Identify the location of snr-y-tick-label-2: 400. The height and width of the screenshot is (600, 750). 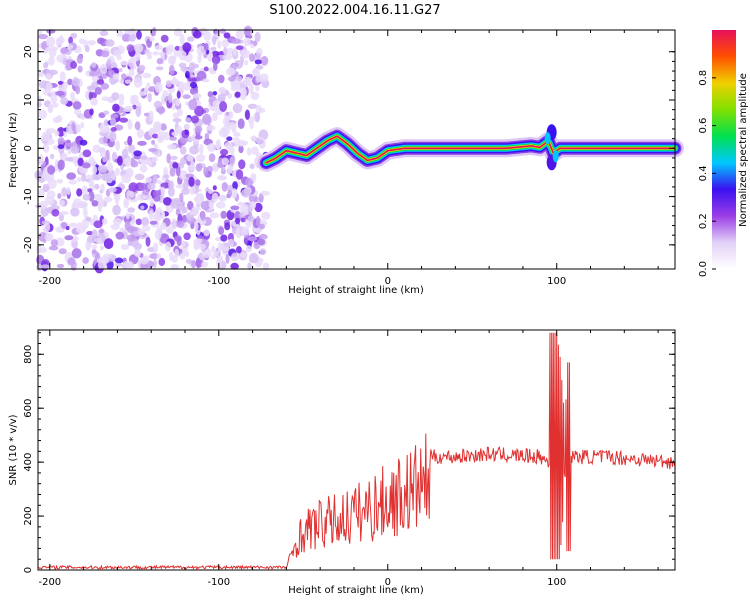
(28, 462).